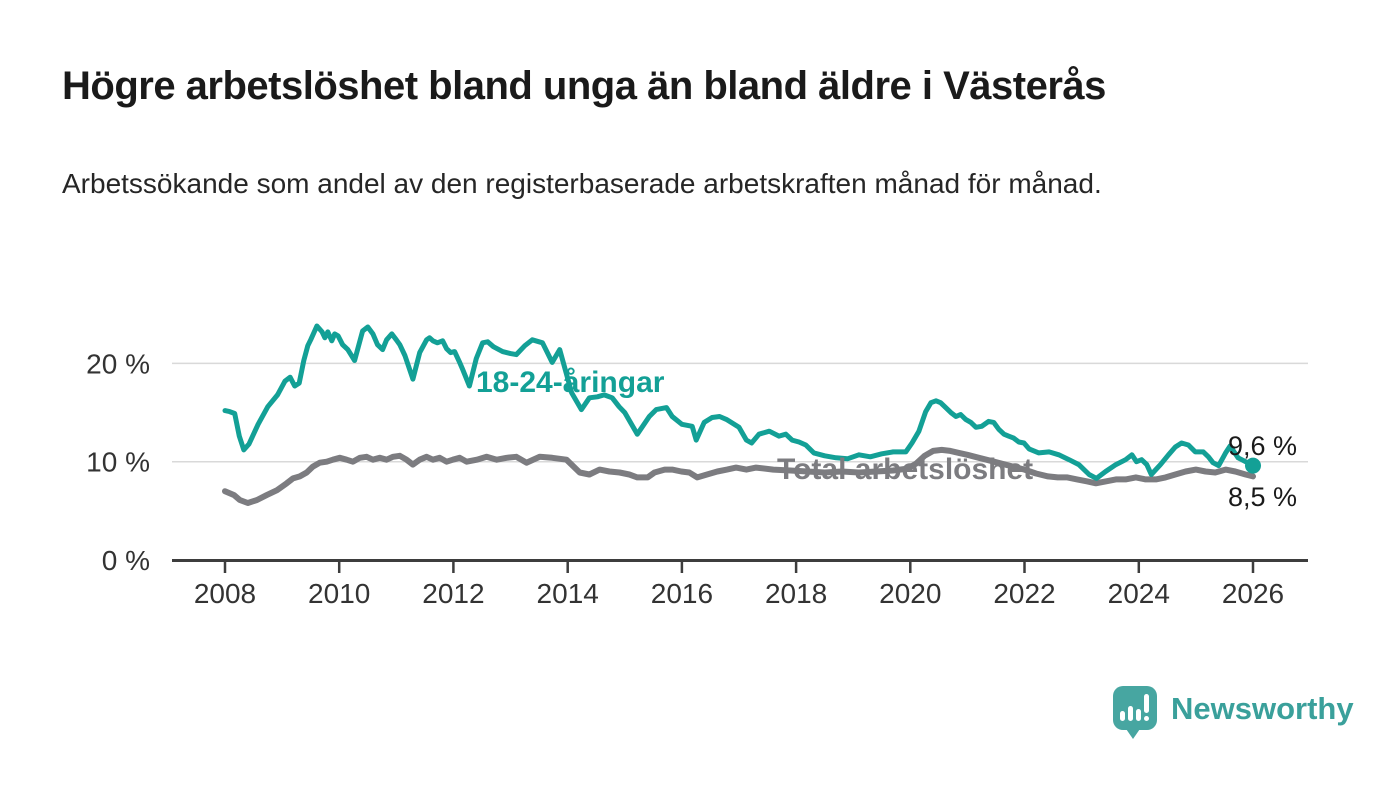 The height and width of the screenshot is (794, 1400). I want to click on newsworthy-logo-icon, so click(1135, 712).